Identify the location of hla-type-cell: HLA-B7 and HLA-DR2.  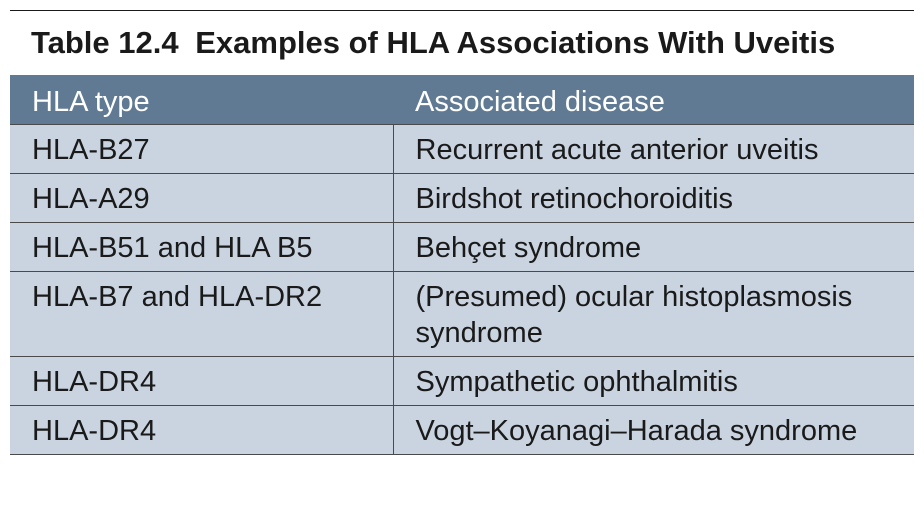
(202, 313).